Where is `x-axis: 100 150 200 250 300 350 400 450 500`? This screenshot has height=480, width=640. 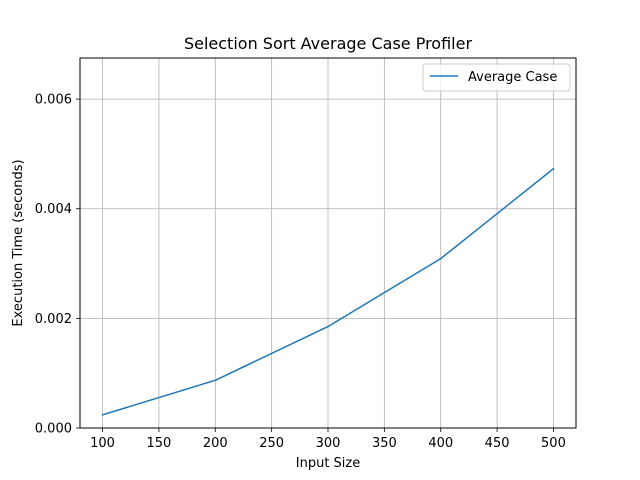 x-axis: 100 150 200 250 300 350 400 450 500 is located at coordinates (328, 439).